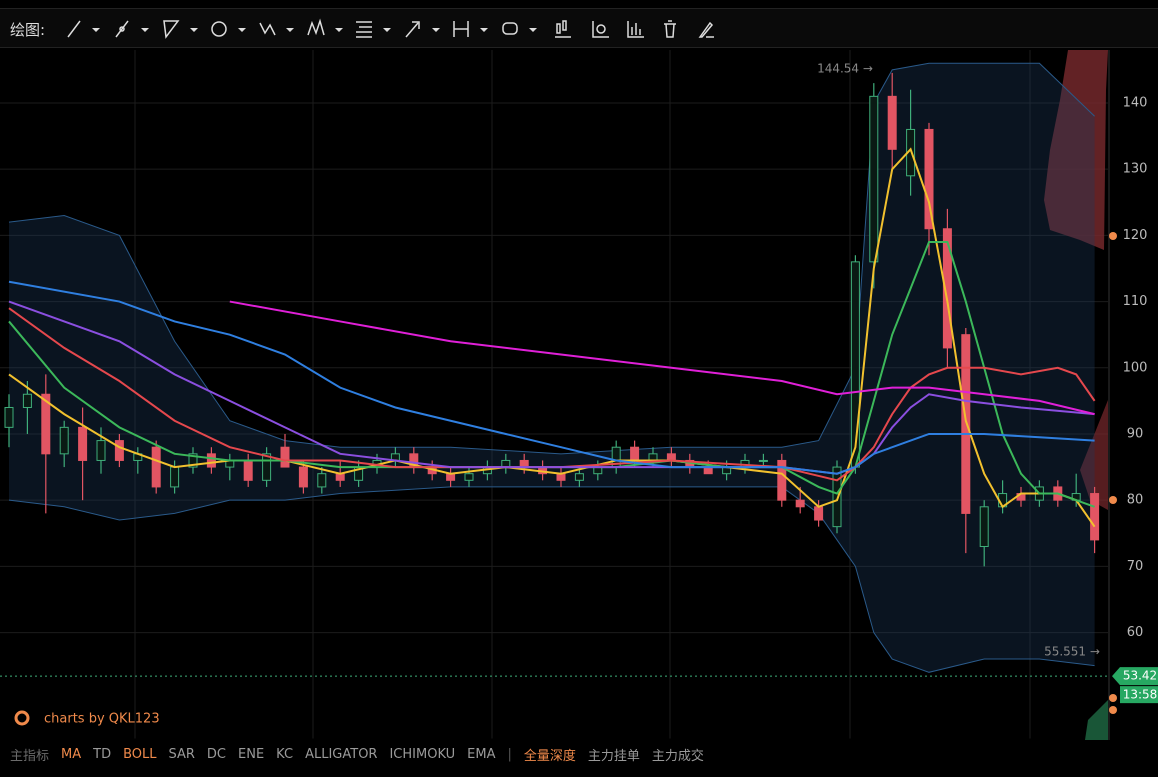 The height and width of the screenshot is (777, 1158). Describe the element at coordinates (845, 68) in the screenshot. I see `annotation: 144.54 →` at that location.